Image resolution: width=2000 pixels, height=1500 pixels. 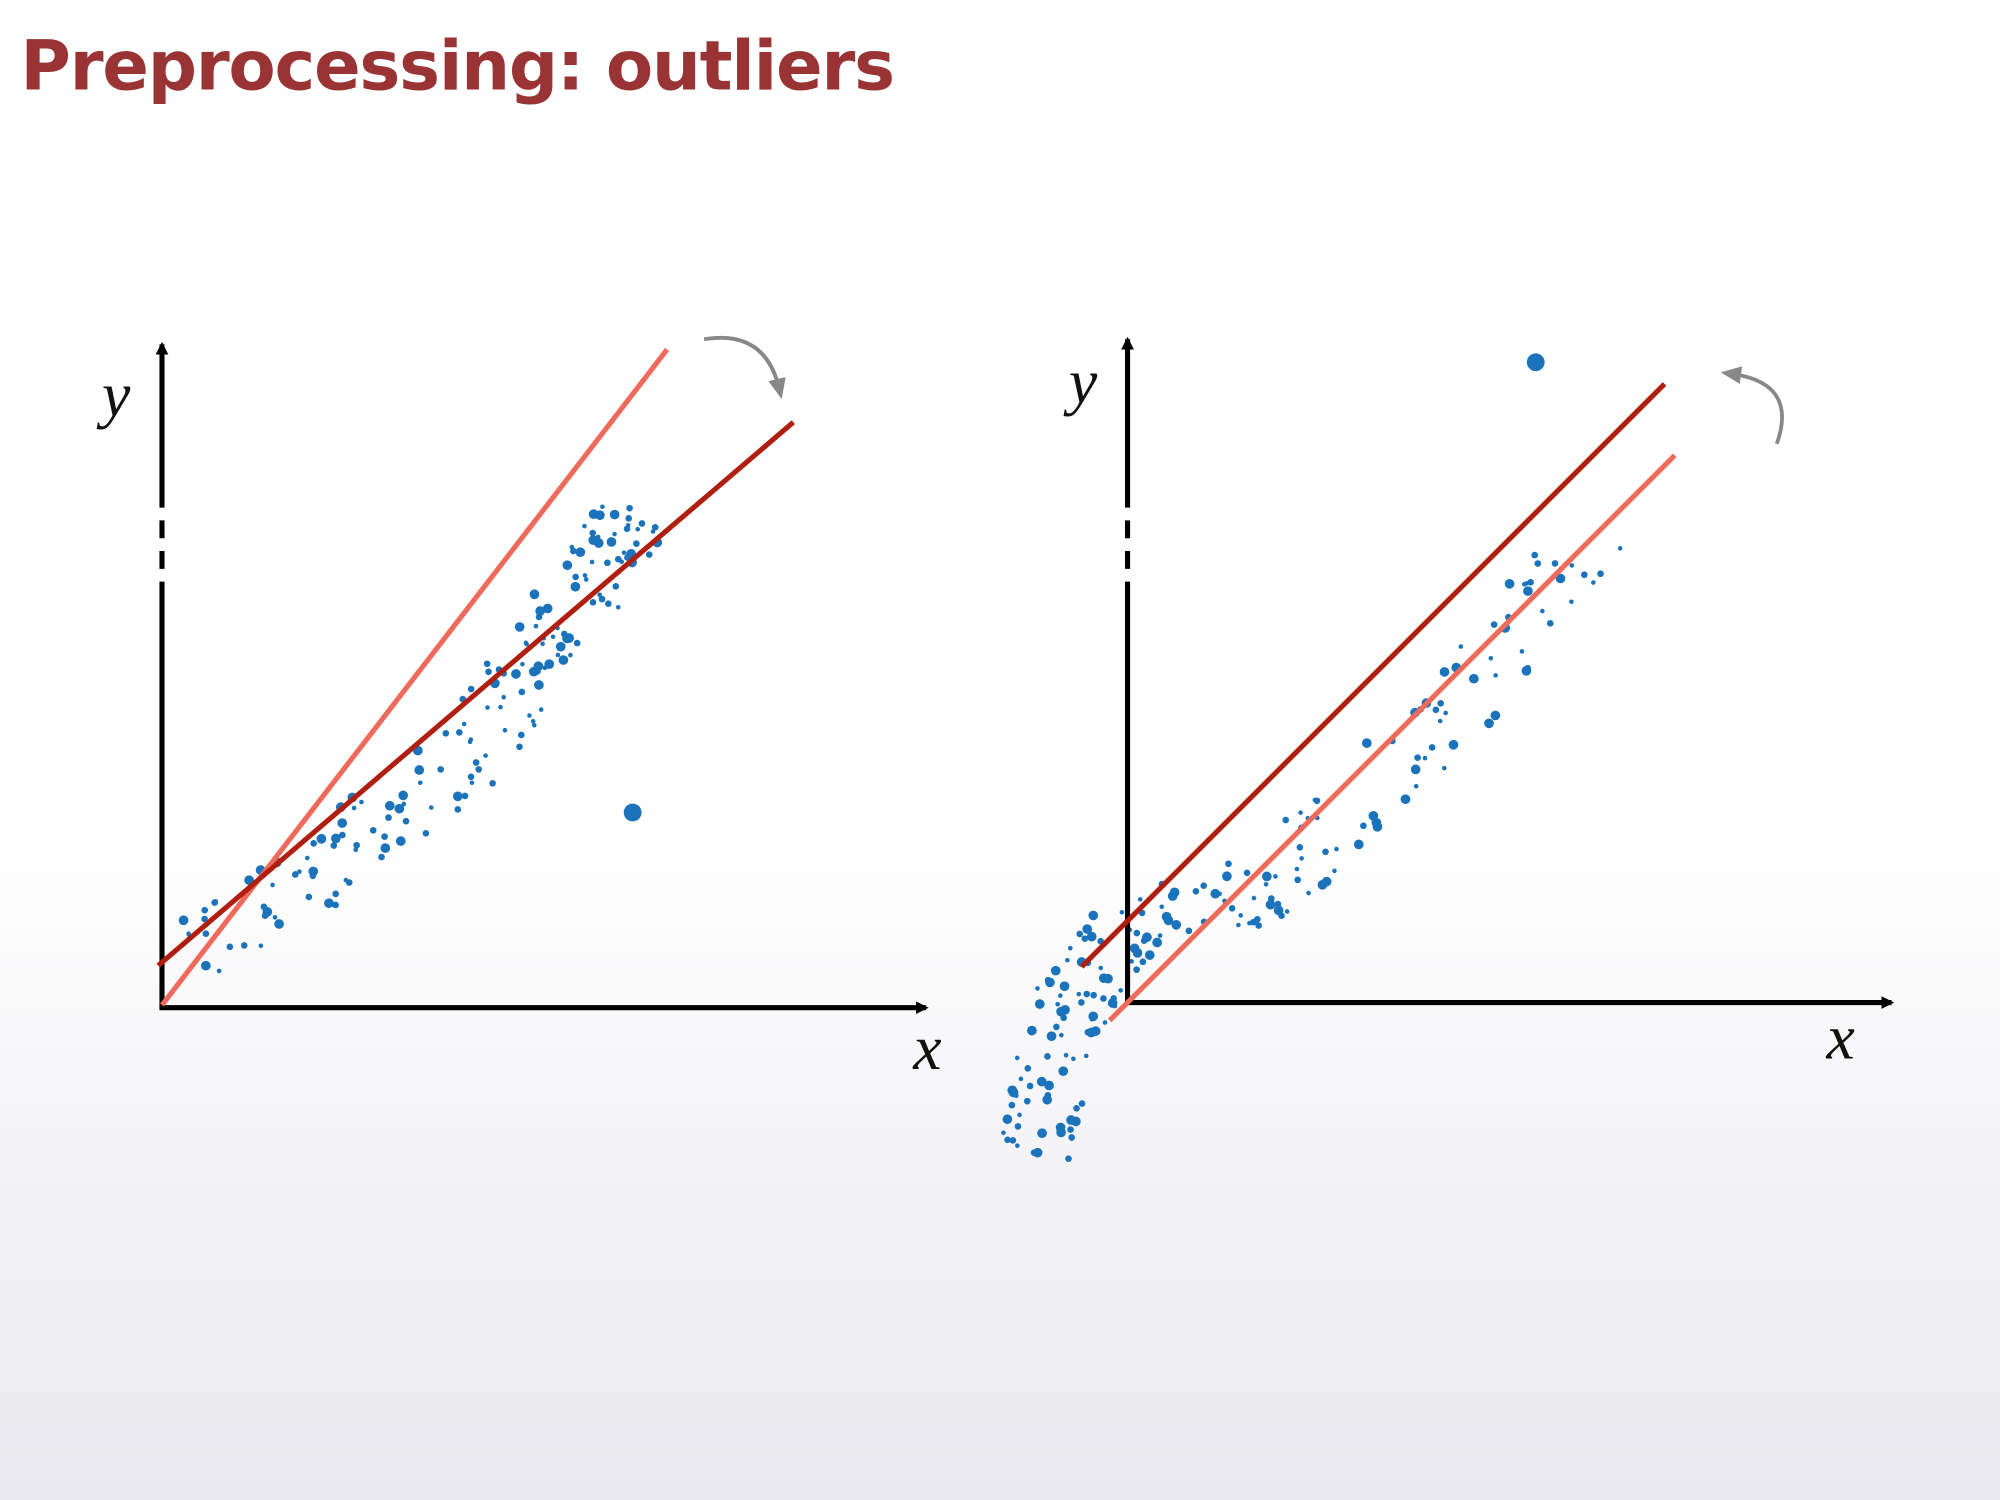 I want to click on x-label: x, so click(x=926, y=1047).